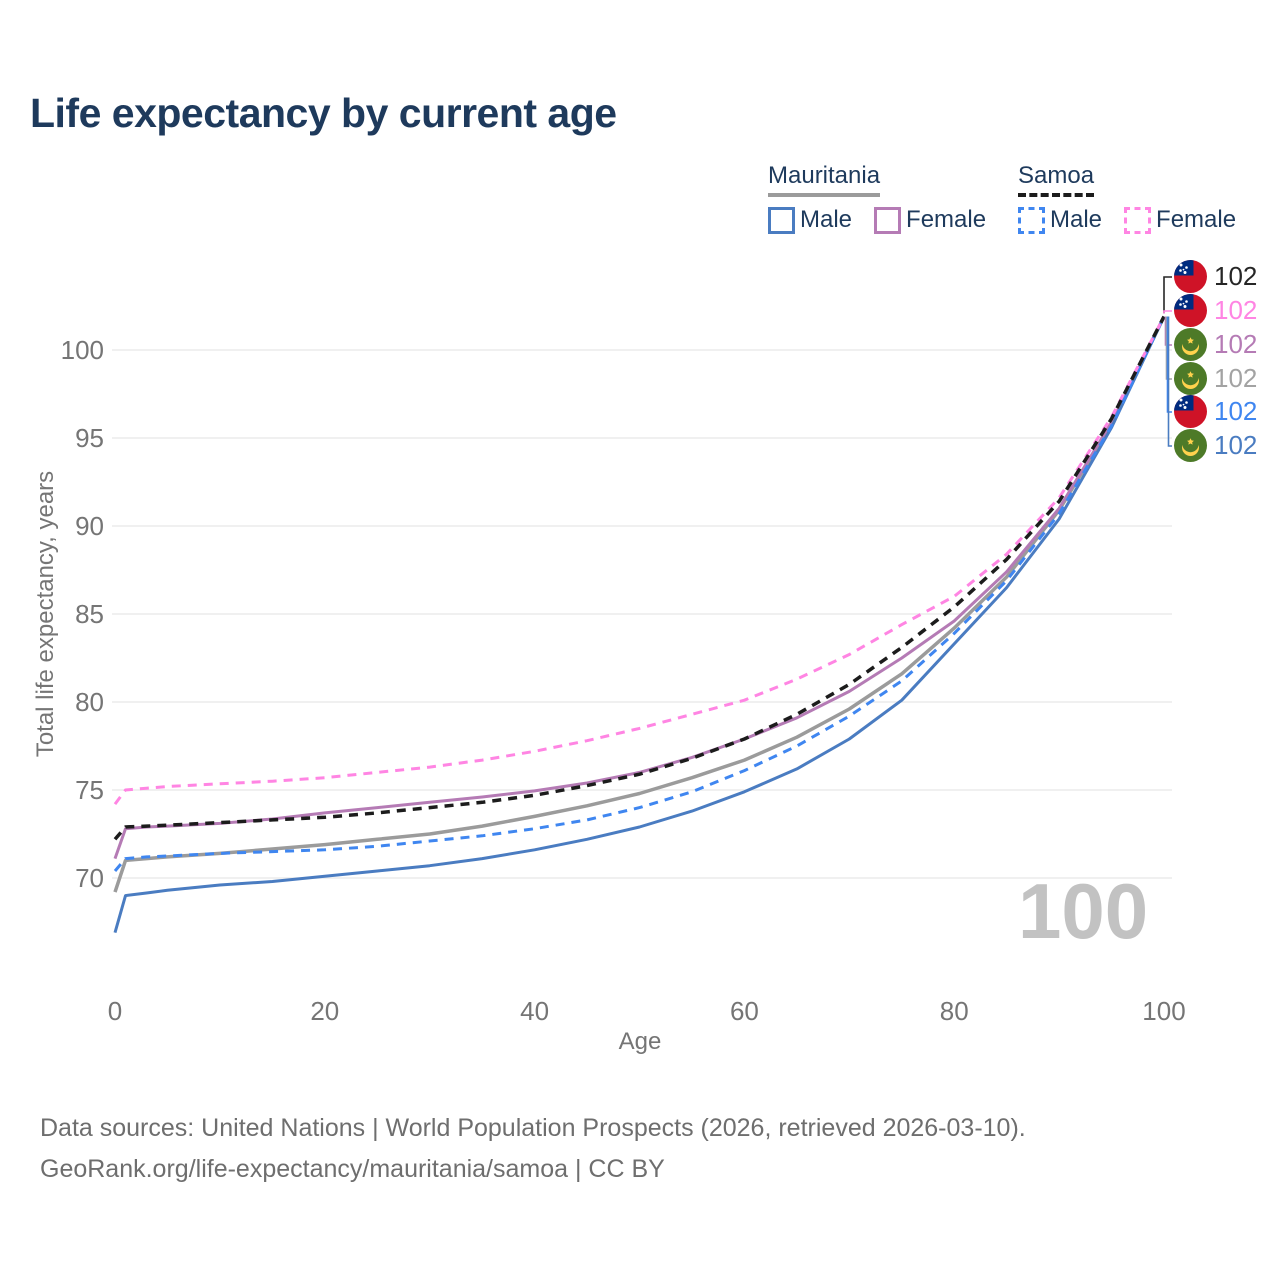 This screenshot has height=1280, width=1280. Describe the element at coordinates (323, 113) in the screenshot. I see `page-title: Life expectancy by current age` at that location.